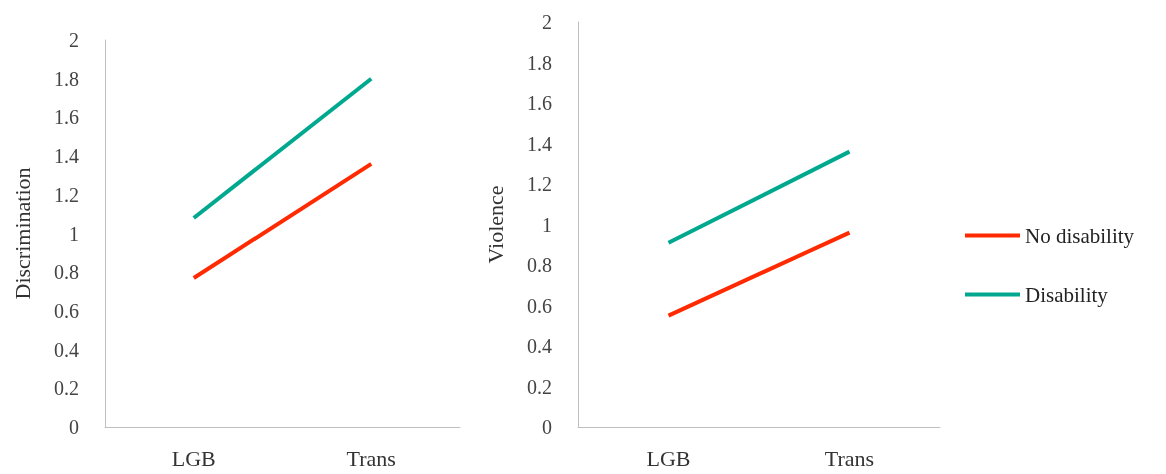  I want to click on y-axis-title: Violence, so click(495, 224).